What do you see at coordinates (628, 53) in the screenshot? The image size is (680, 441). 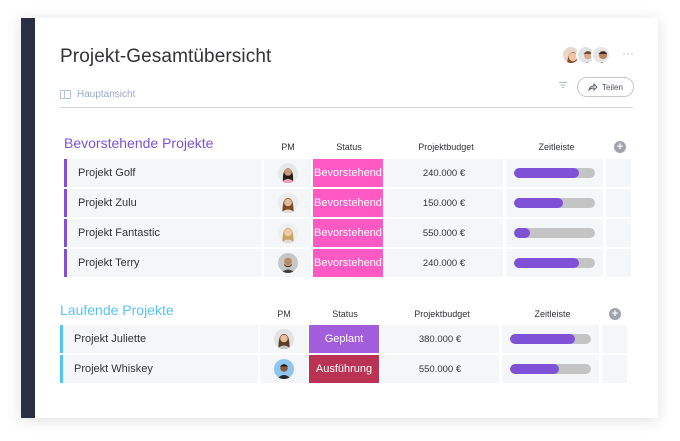 I see `more-dots-icon: ···` at bounding box center [628, 53].